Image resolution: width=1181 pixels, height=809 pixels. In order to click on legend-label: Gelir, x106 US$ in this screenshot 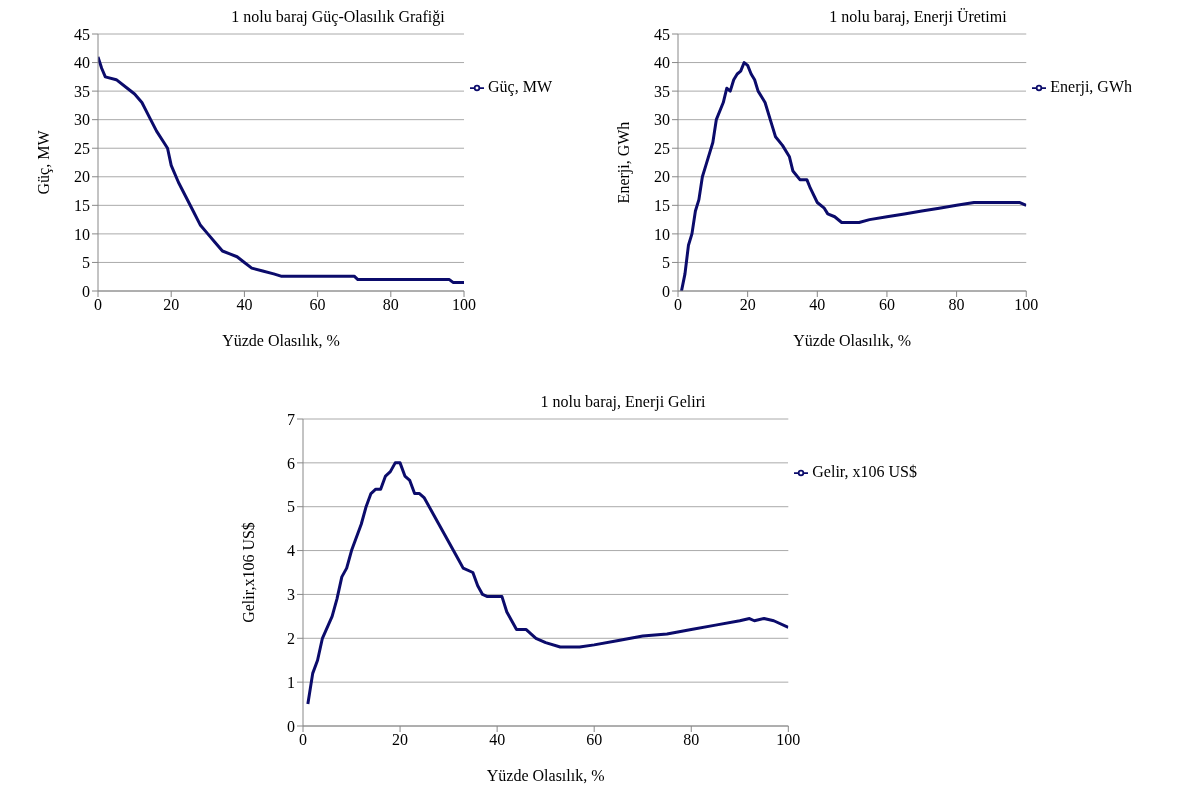, I will do `click(864, 471)`.